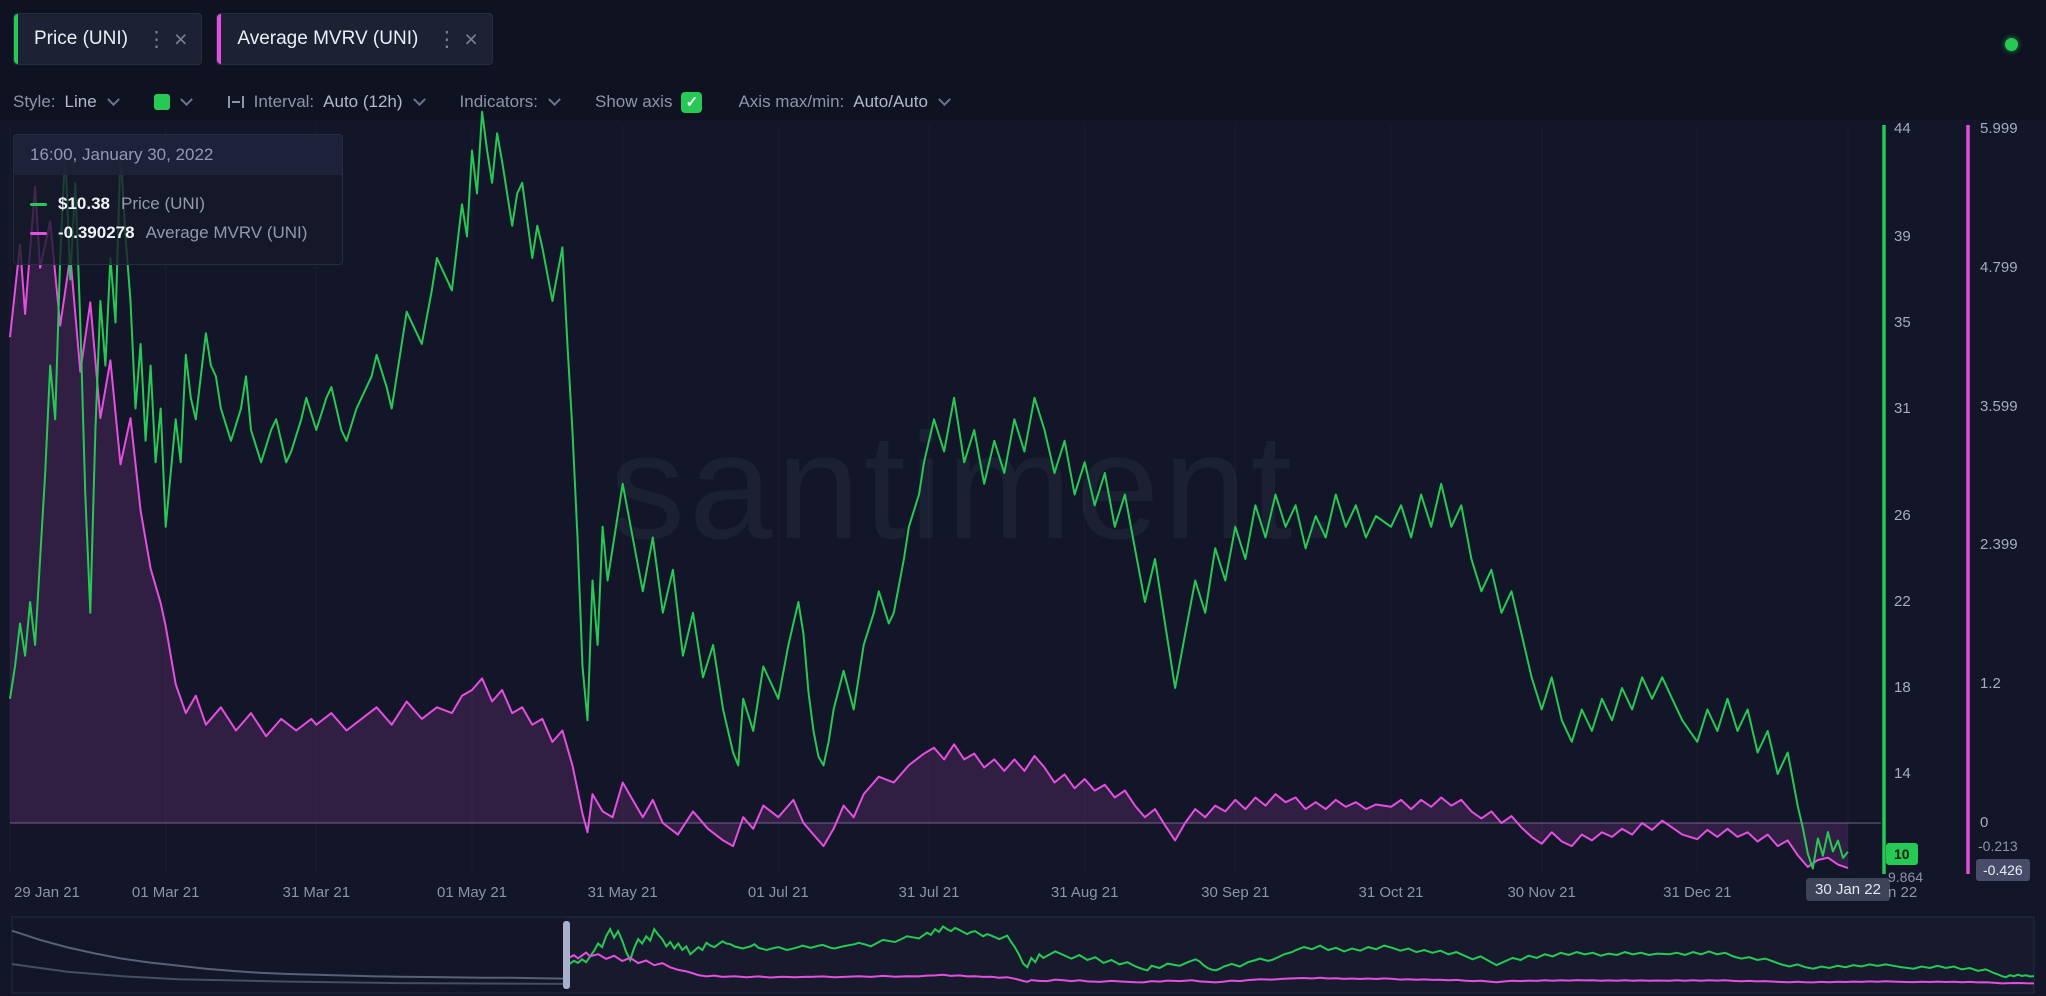 The width and height of the screenshot is (2046, 996). What do you see at coordinates (363, 101) in the screenshot?
I see `interval-value: Auto (12h)` at bounding box center [363, 101].